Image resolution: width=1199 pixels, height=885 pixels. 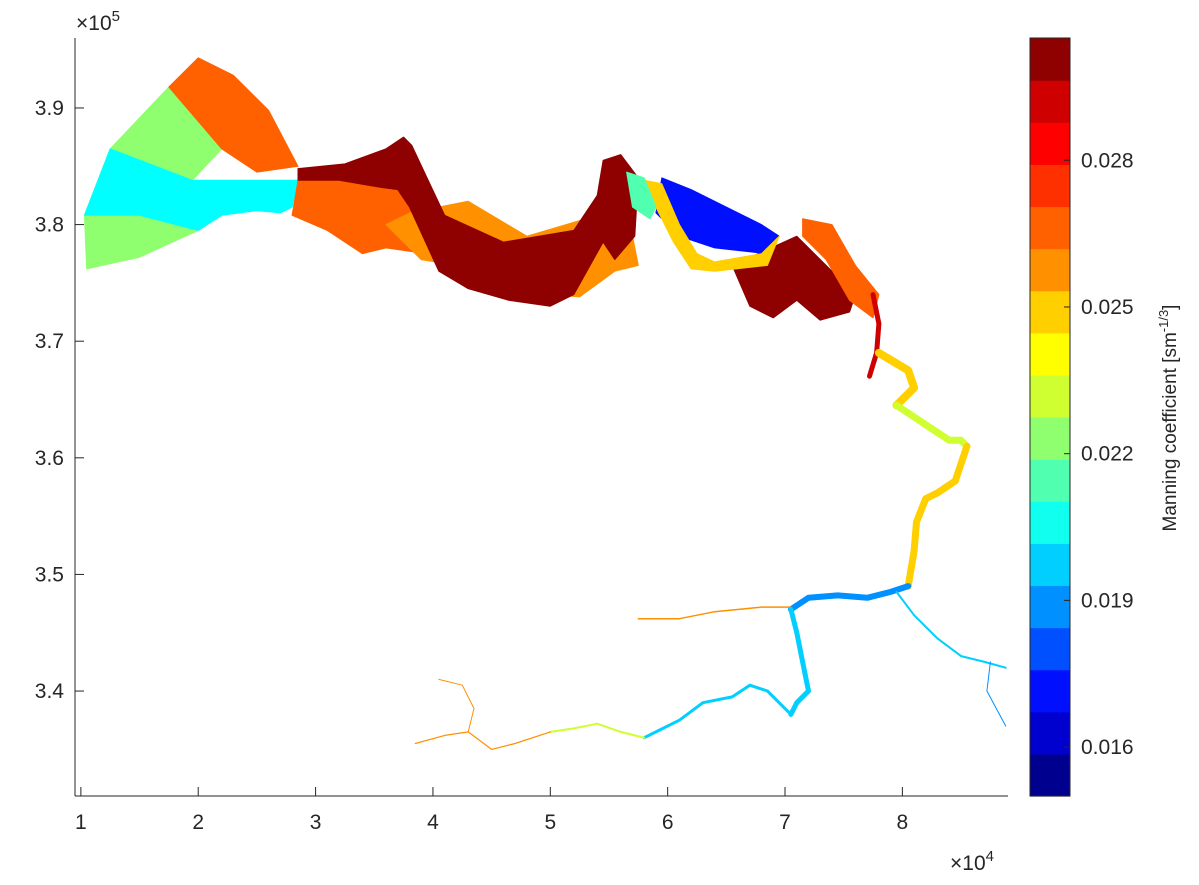 What do you see at coordinates (433, 822) in the screenshot?
I see `x-tick-label: 4` at bounding box center [433, 822].